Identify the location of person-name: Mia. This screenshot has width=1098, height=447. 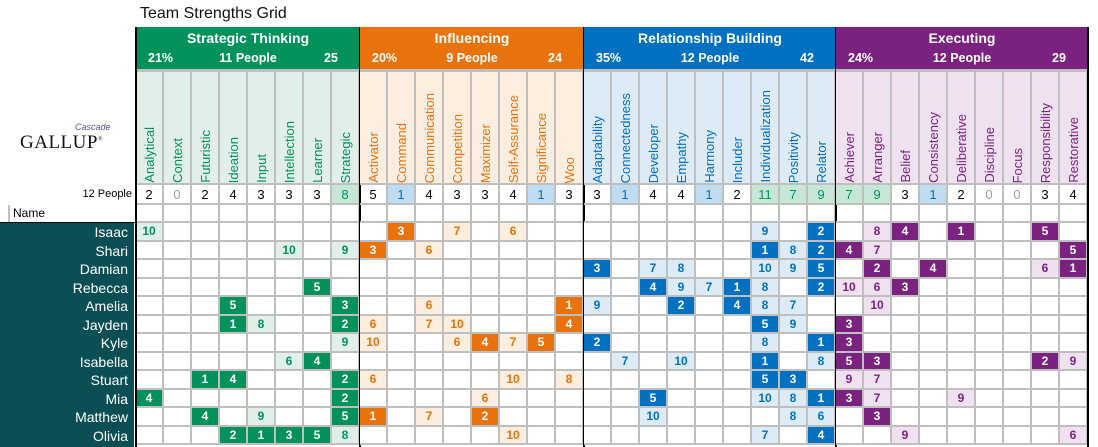
(116, 398).